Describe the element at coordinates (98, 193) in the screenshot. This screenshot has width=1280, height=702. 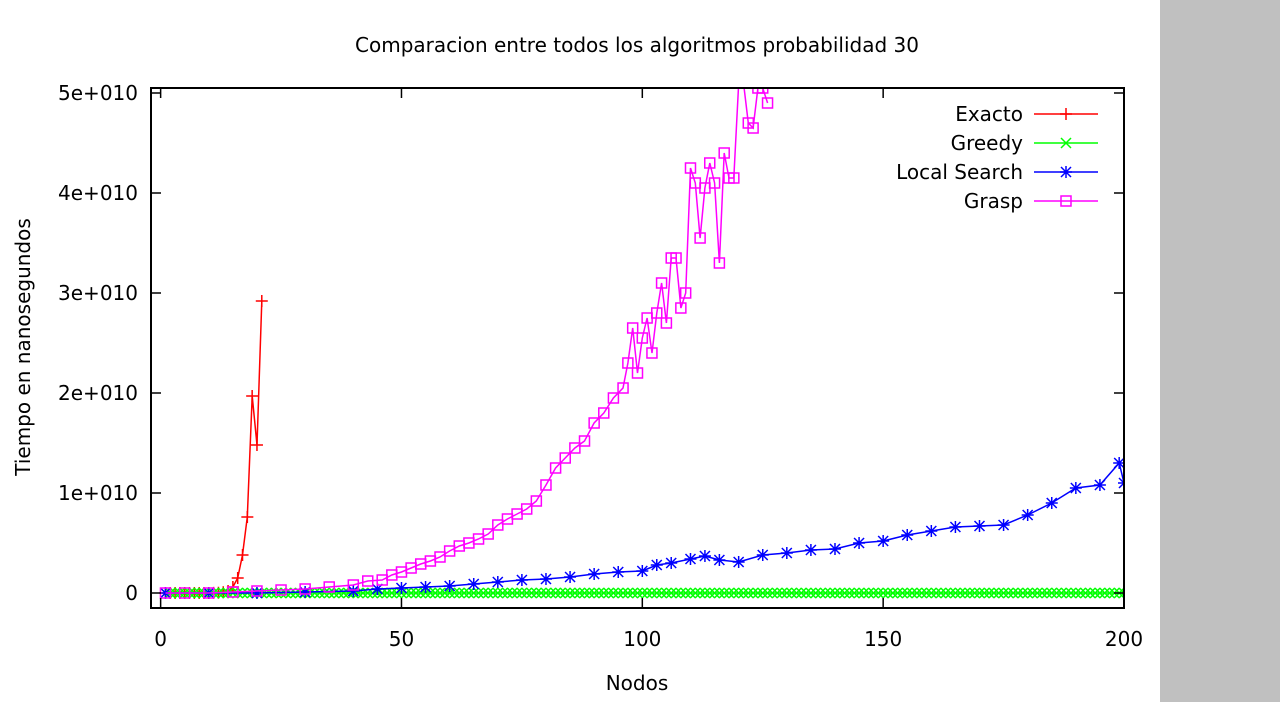
I see `y-tick-label: 4e+010` at that location.